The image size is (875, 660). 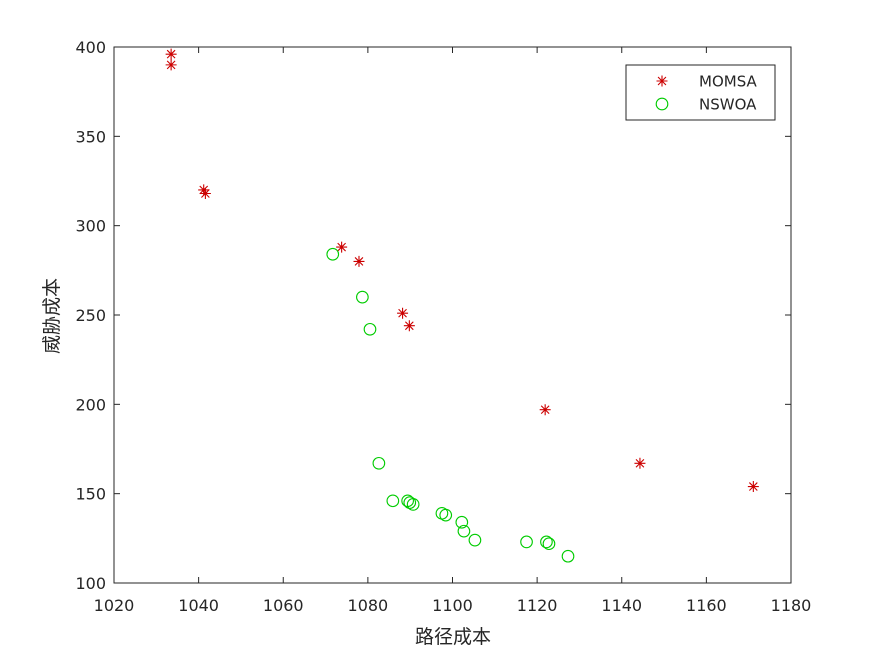 I want to click on y-tick-label: 150, so click(x=90, y=494).